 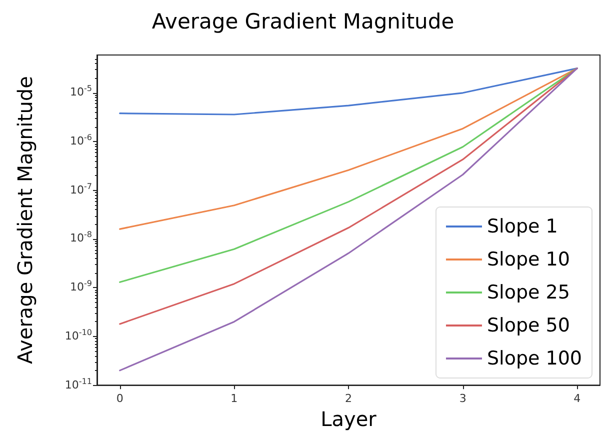 I want to click on y-tick-label: 10$^{-5}$, so click(x=81, y=91).